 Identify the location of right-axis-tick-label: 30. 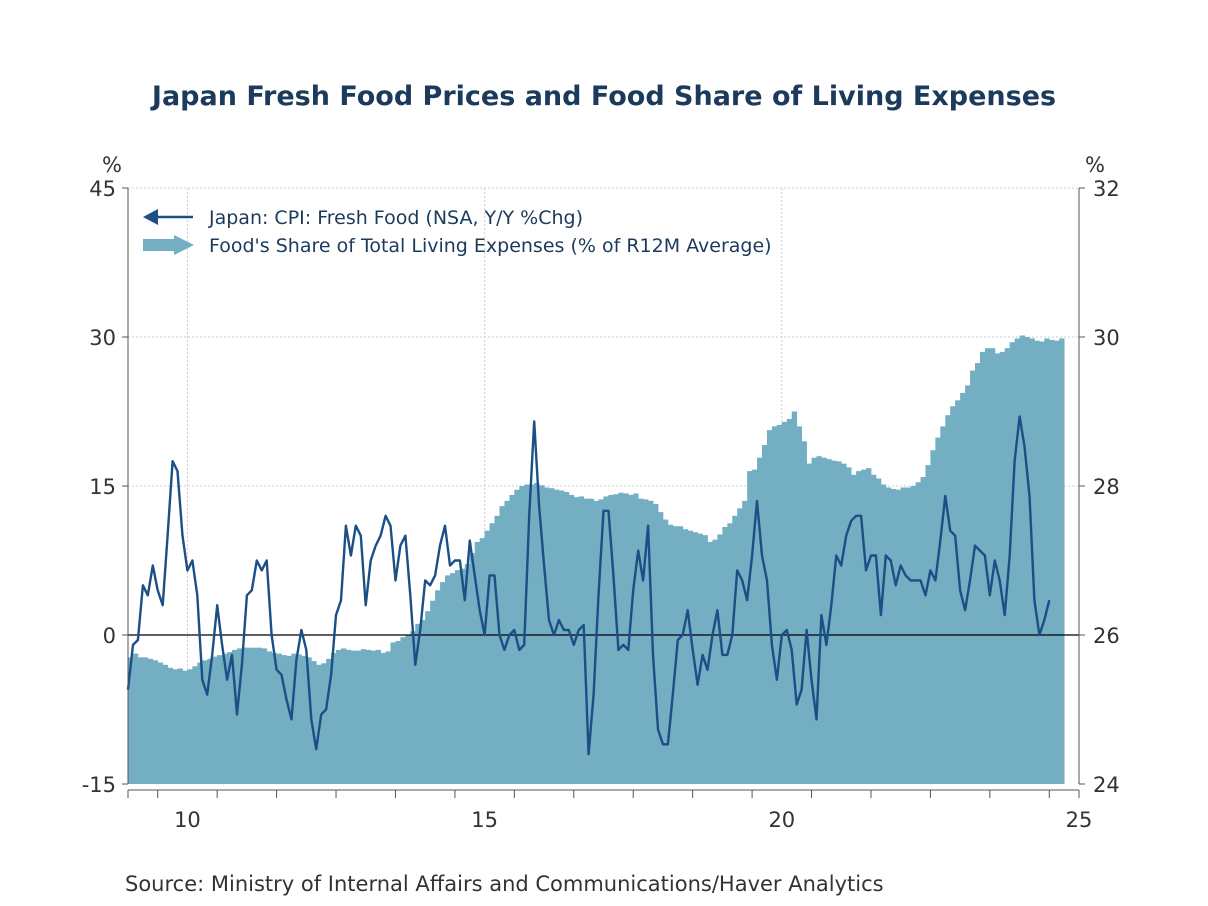
(1106, 338).